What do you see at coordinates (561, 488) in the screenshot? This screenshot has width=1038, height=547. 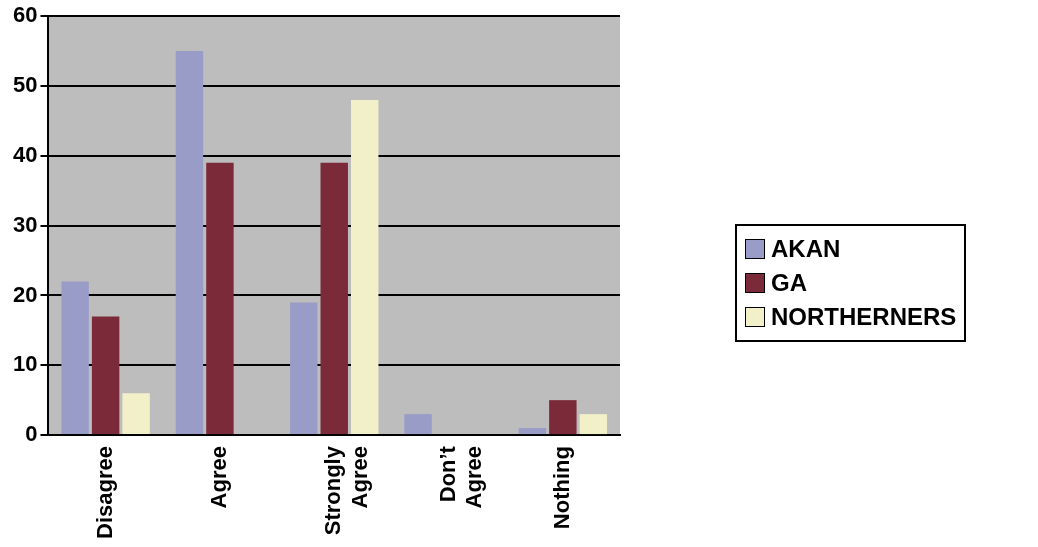 I see `x-tick-label: Nothing` at bounding box center [561, 488].